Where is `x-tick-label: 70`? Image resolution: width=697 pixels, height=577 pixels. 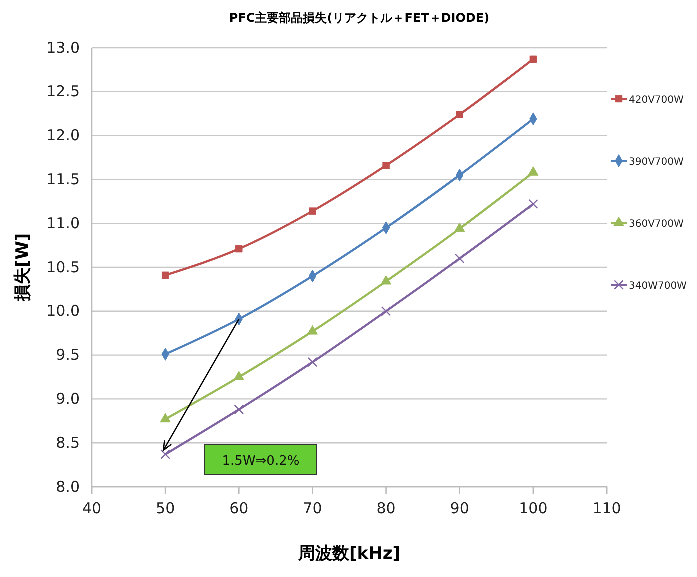
x-tick-label: 70 is located at coordinates (312, 509).